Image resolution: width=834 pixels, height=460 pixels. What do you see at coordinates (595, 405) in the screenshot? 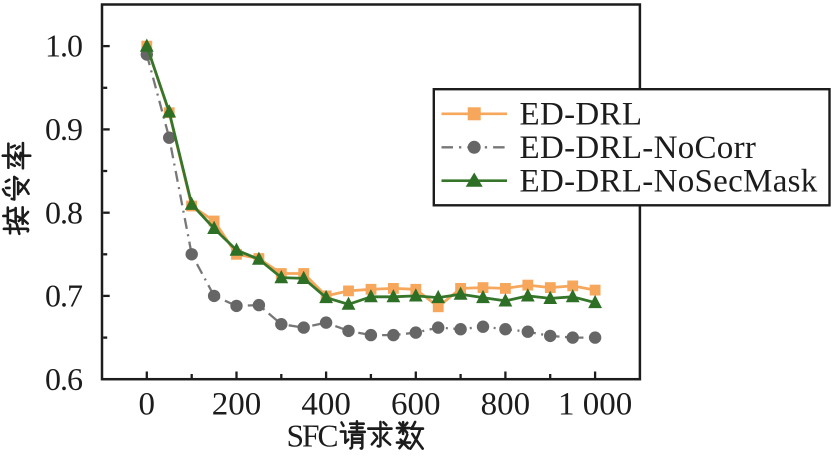
I see `svg-text: 1 000` at bounding box center [595, 405].